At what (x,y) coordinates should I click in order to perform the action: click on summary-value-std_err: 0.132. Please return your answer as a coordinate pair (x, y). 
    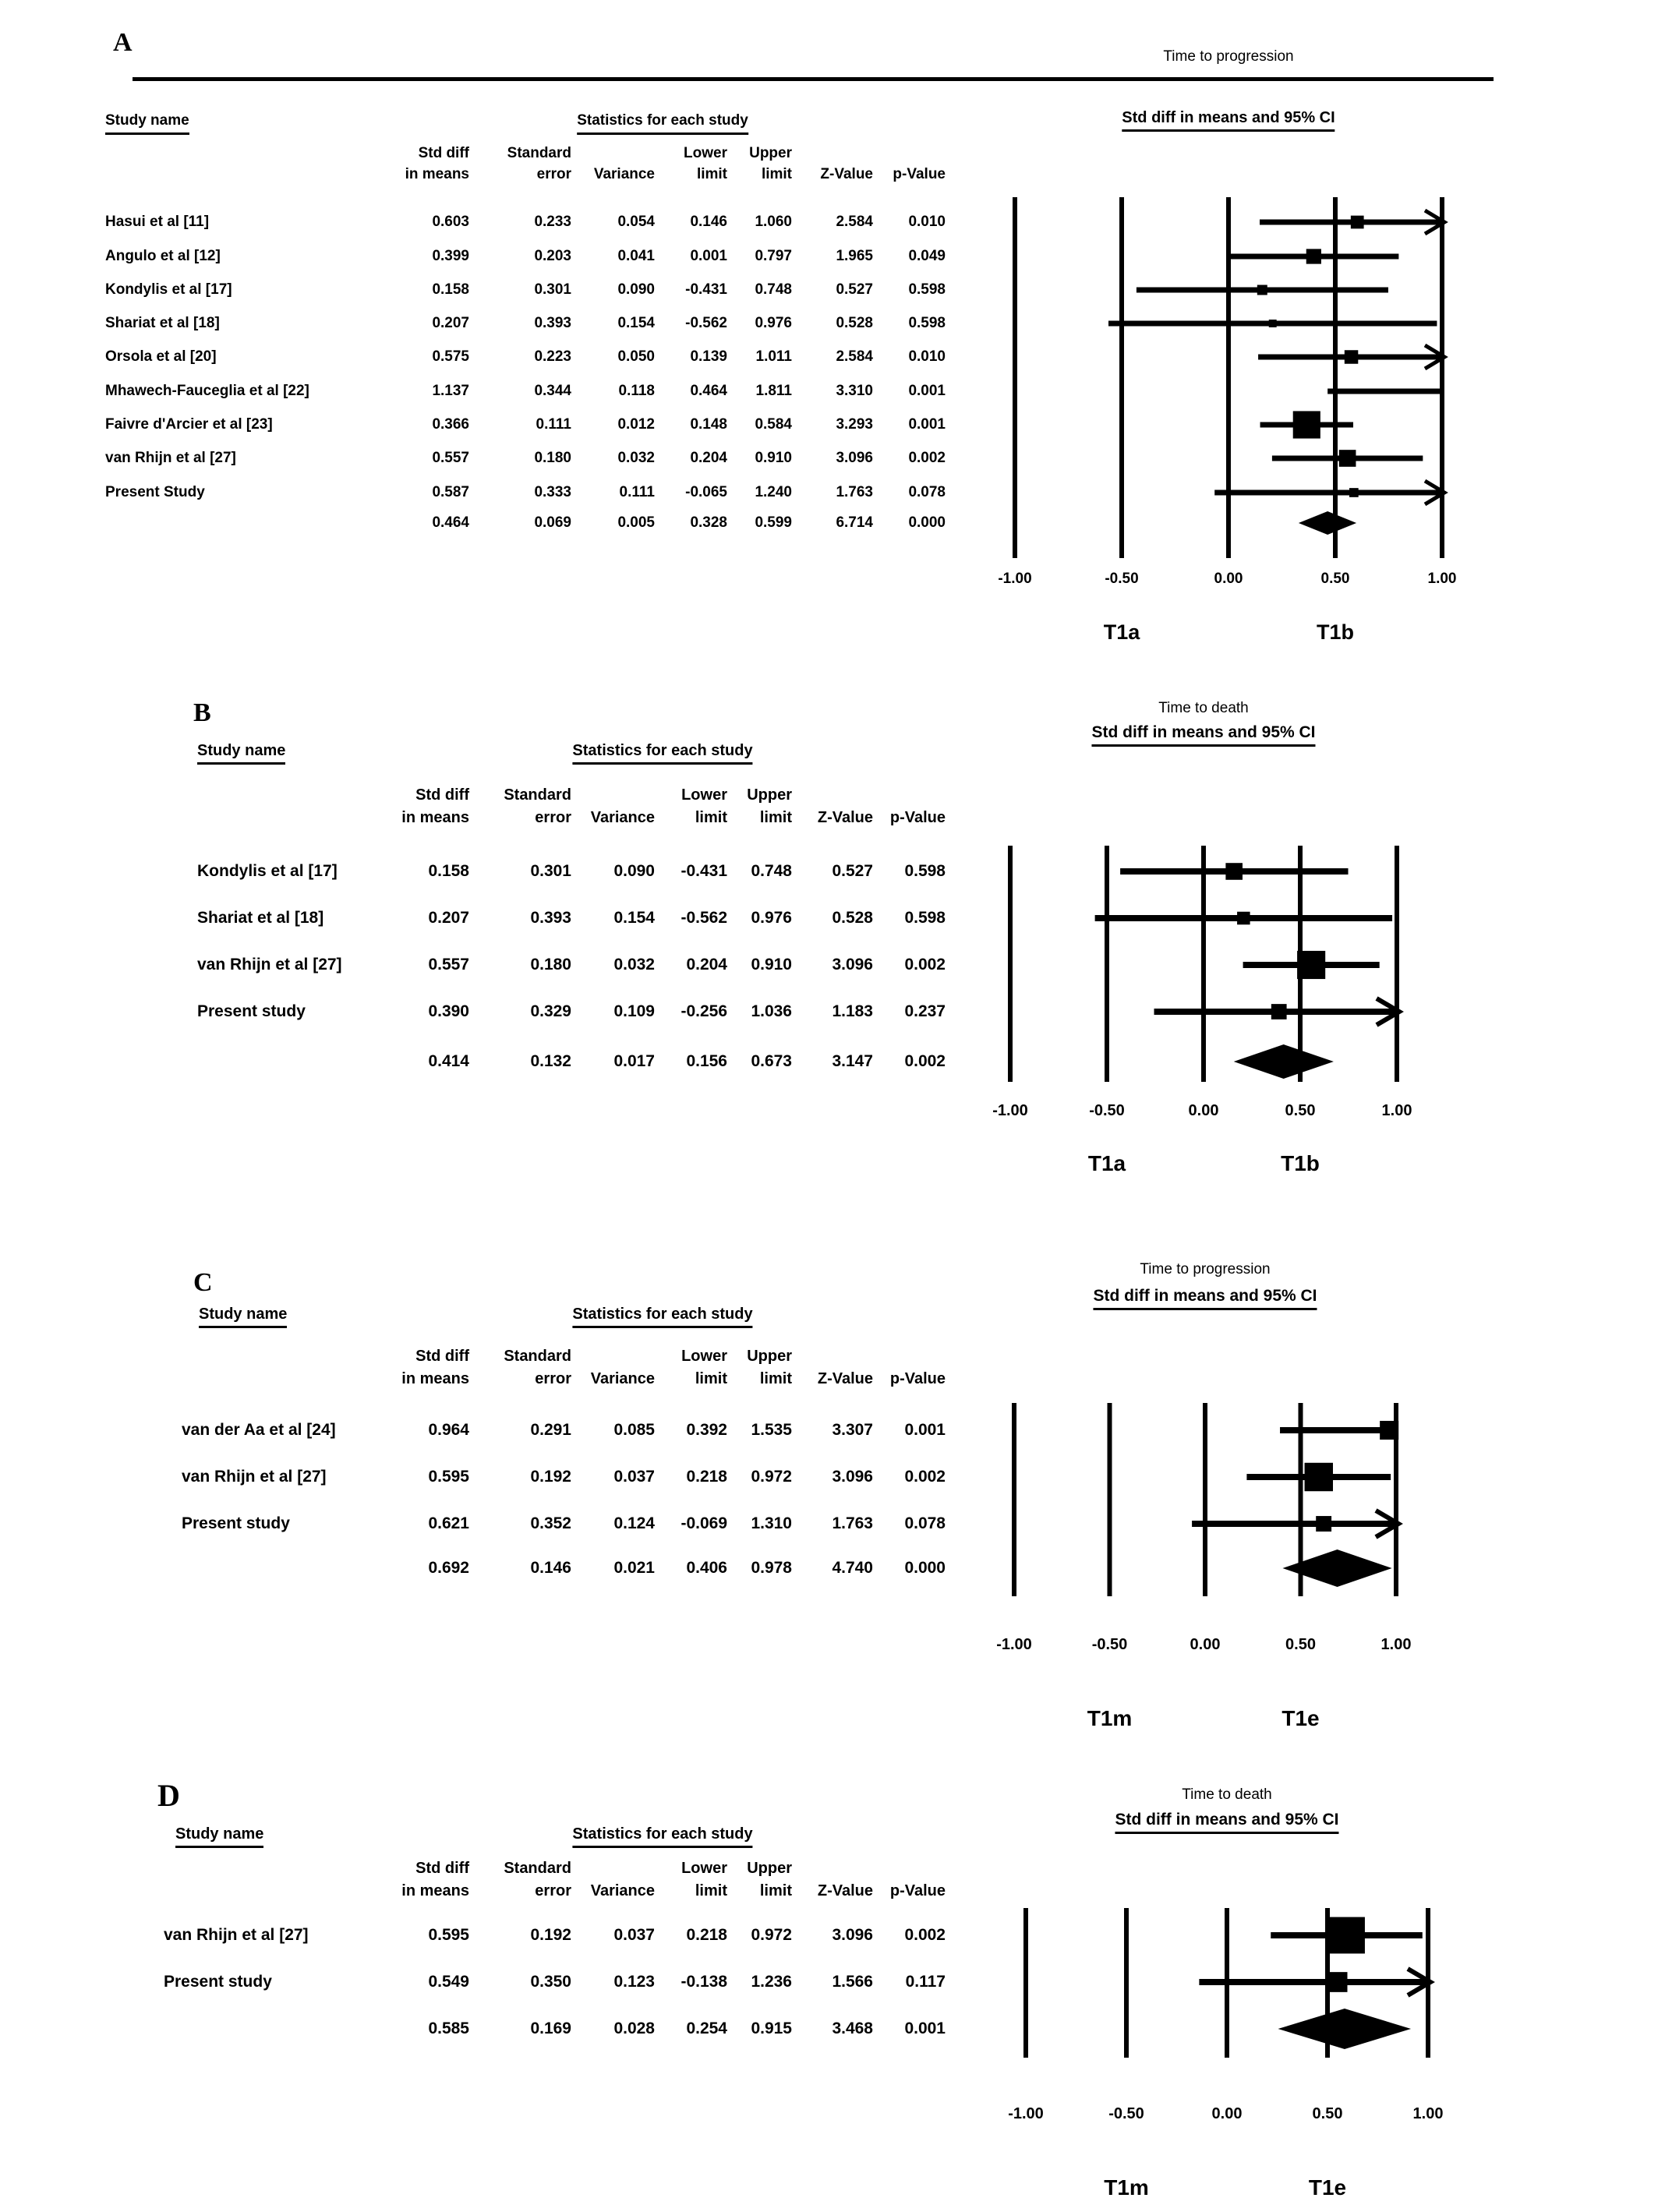
    Looking at the image, I should click on (550, 1061).